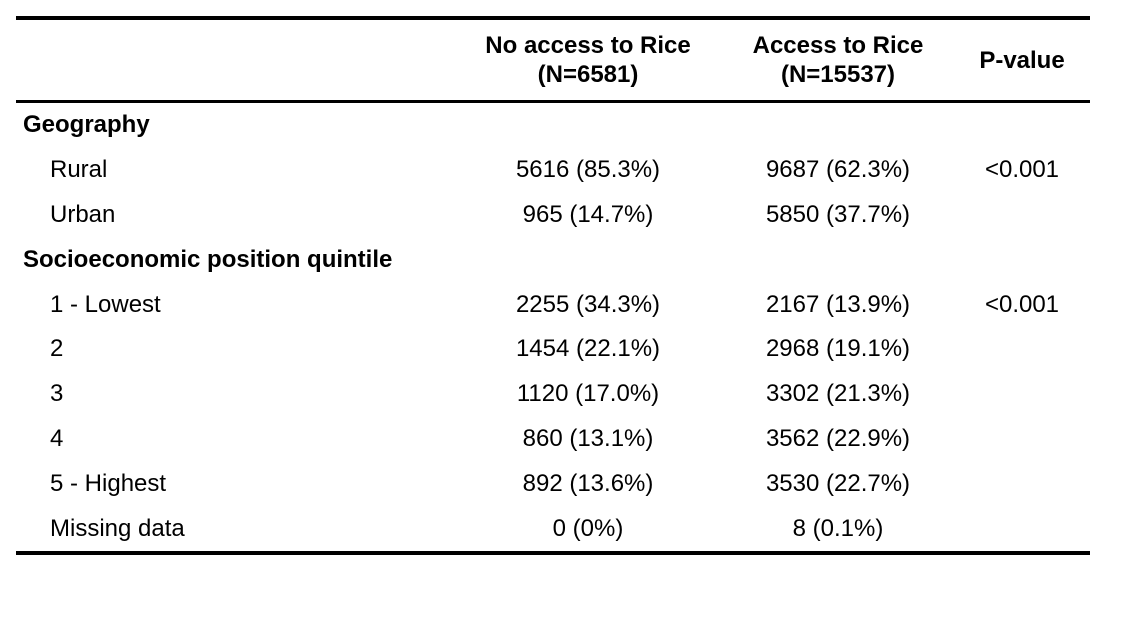 The width and height of the screenshot is (1132, 620). I want to click on row-label: Rural, so click(79, 170).